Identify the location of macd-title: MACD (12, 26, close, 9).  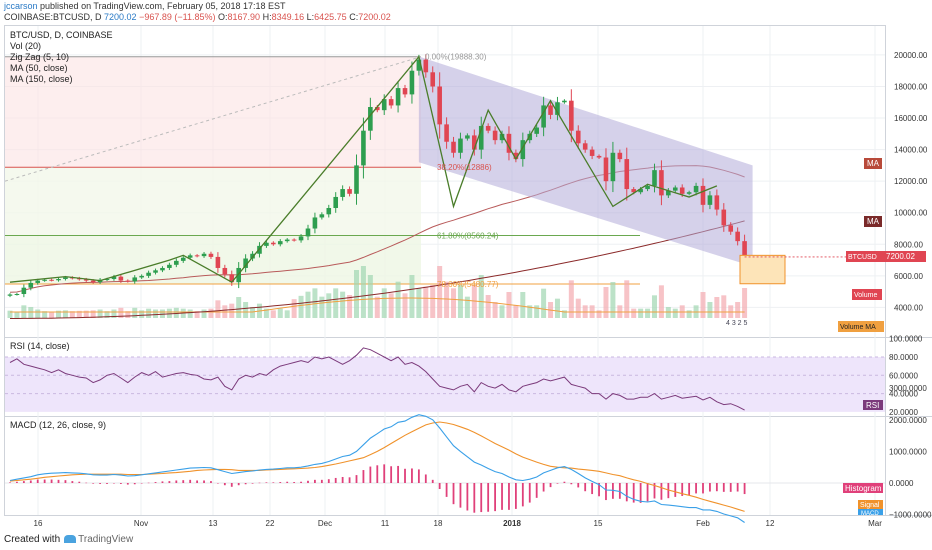
(58, 425).